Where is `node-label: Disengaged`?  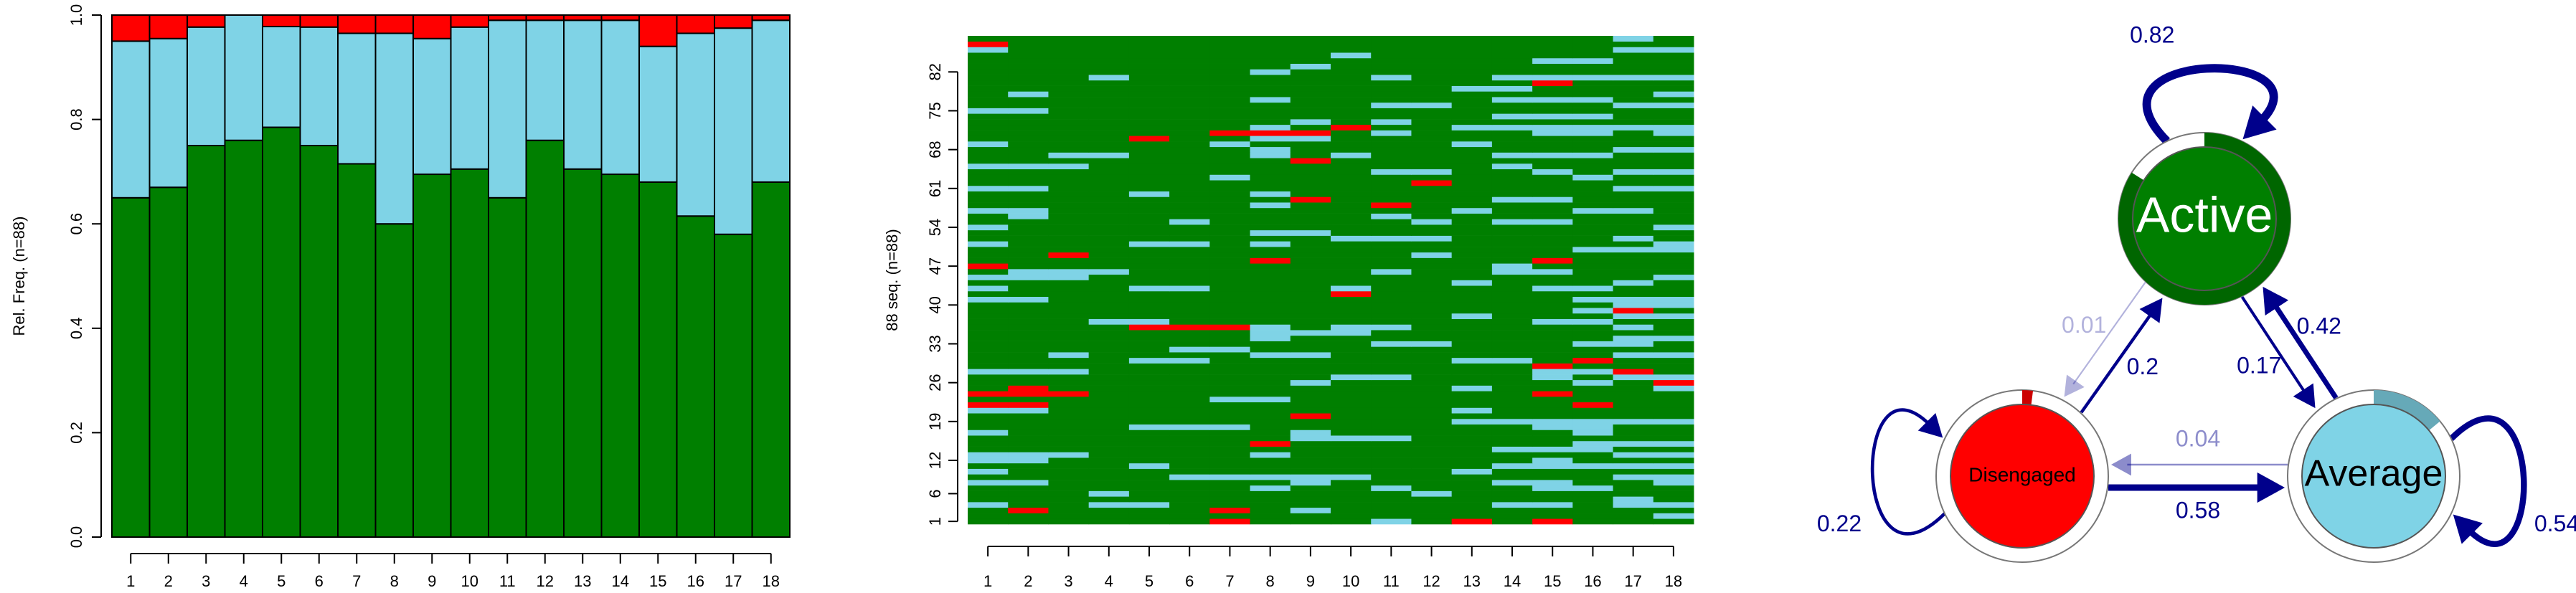
node-label: Disengaged is located at coordinates (2021, 474).